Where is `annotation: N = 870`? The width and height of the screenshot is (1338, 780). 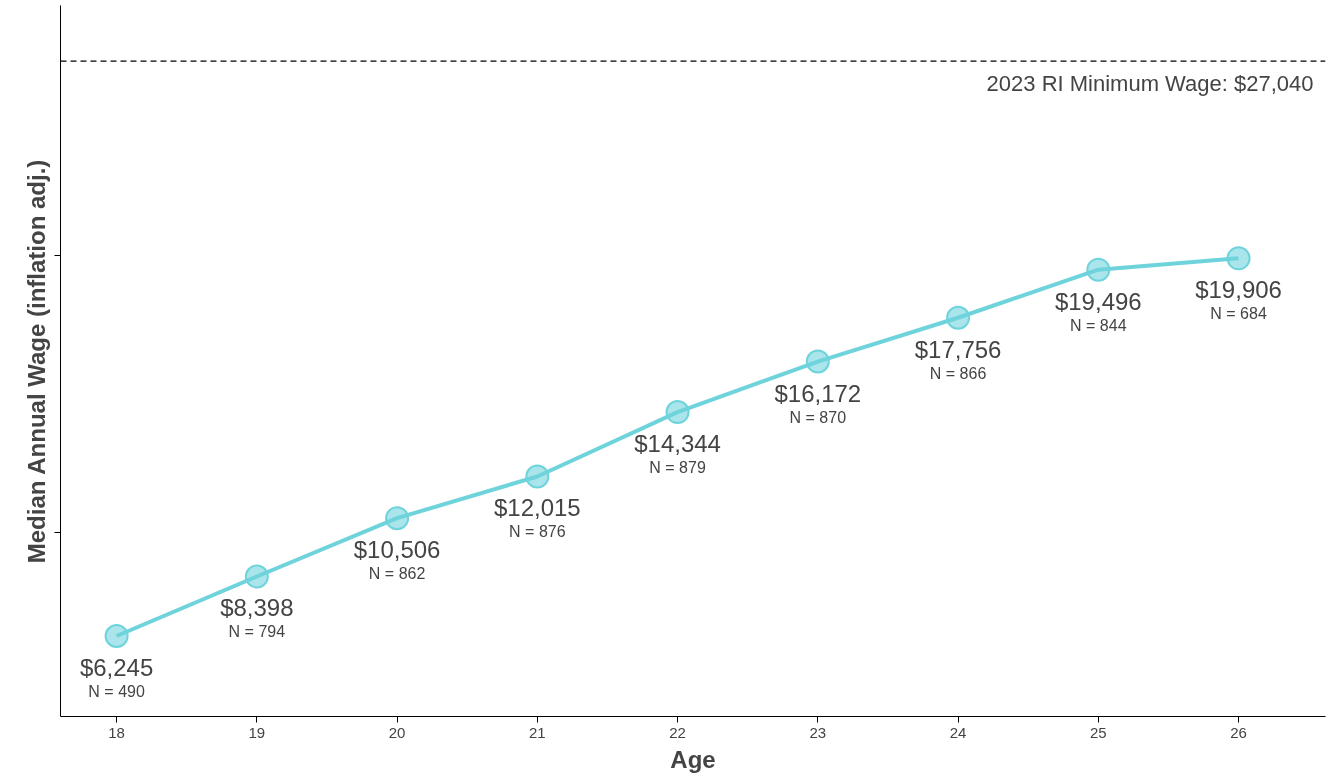 annotation: N = 870 is located at coordinates (818, 417).